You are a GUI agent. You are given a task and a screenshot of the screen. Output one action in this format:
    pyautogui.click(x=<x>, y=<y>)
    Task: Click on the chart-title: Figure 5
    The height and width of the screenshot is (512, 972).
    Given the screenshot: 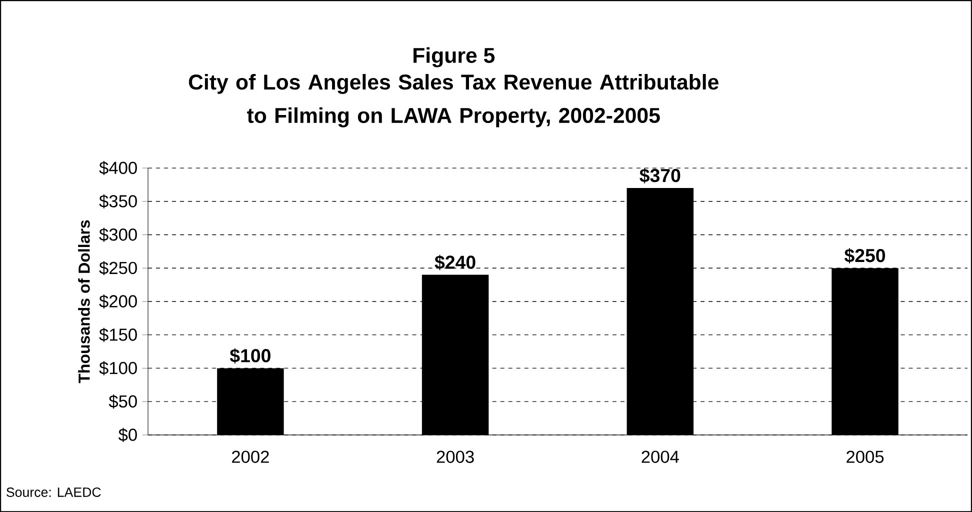 What is the action you would take?
    pyautogui.click(x=454, y=57)
    